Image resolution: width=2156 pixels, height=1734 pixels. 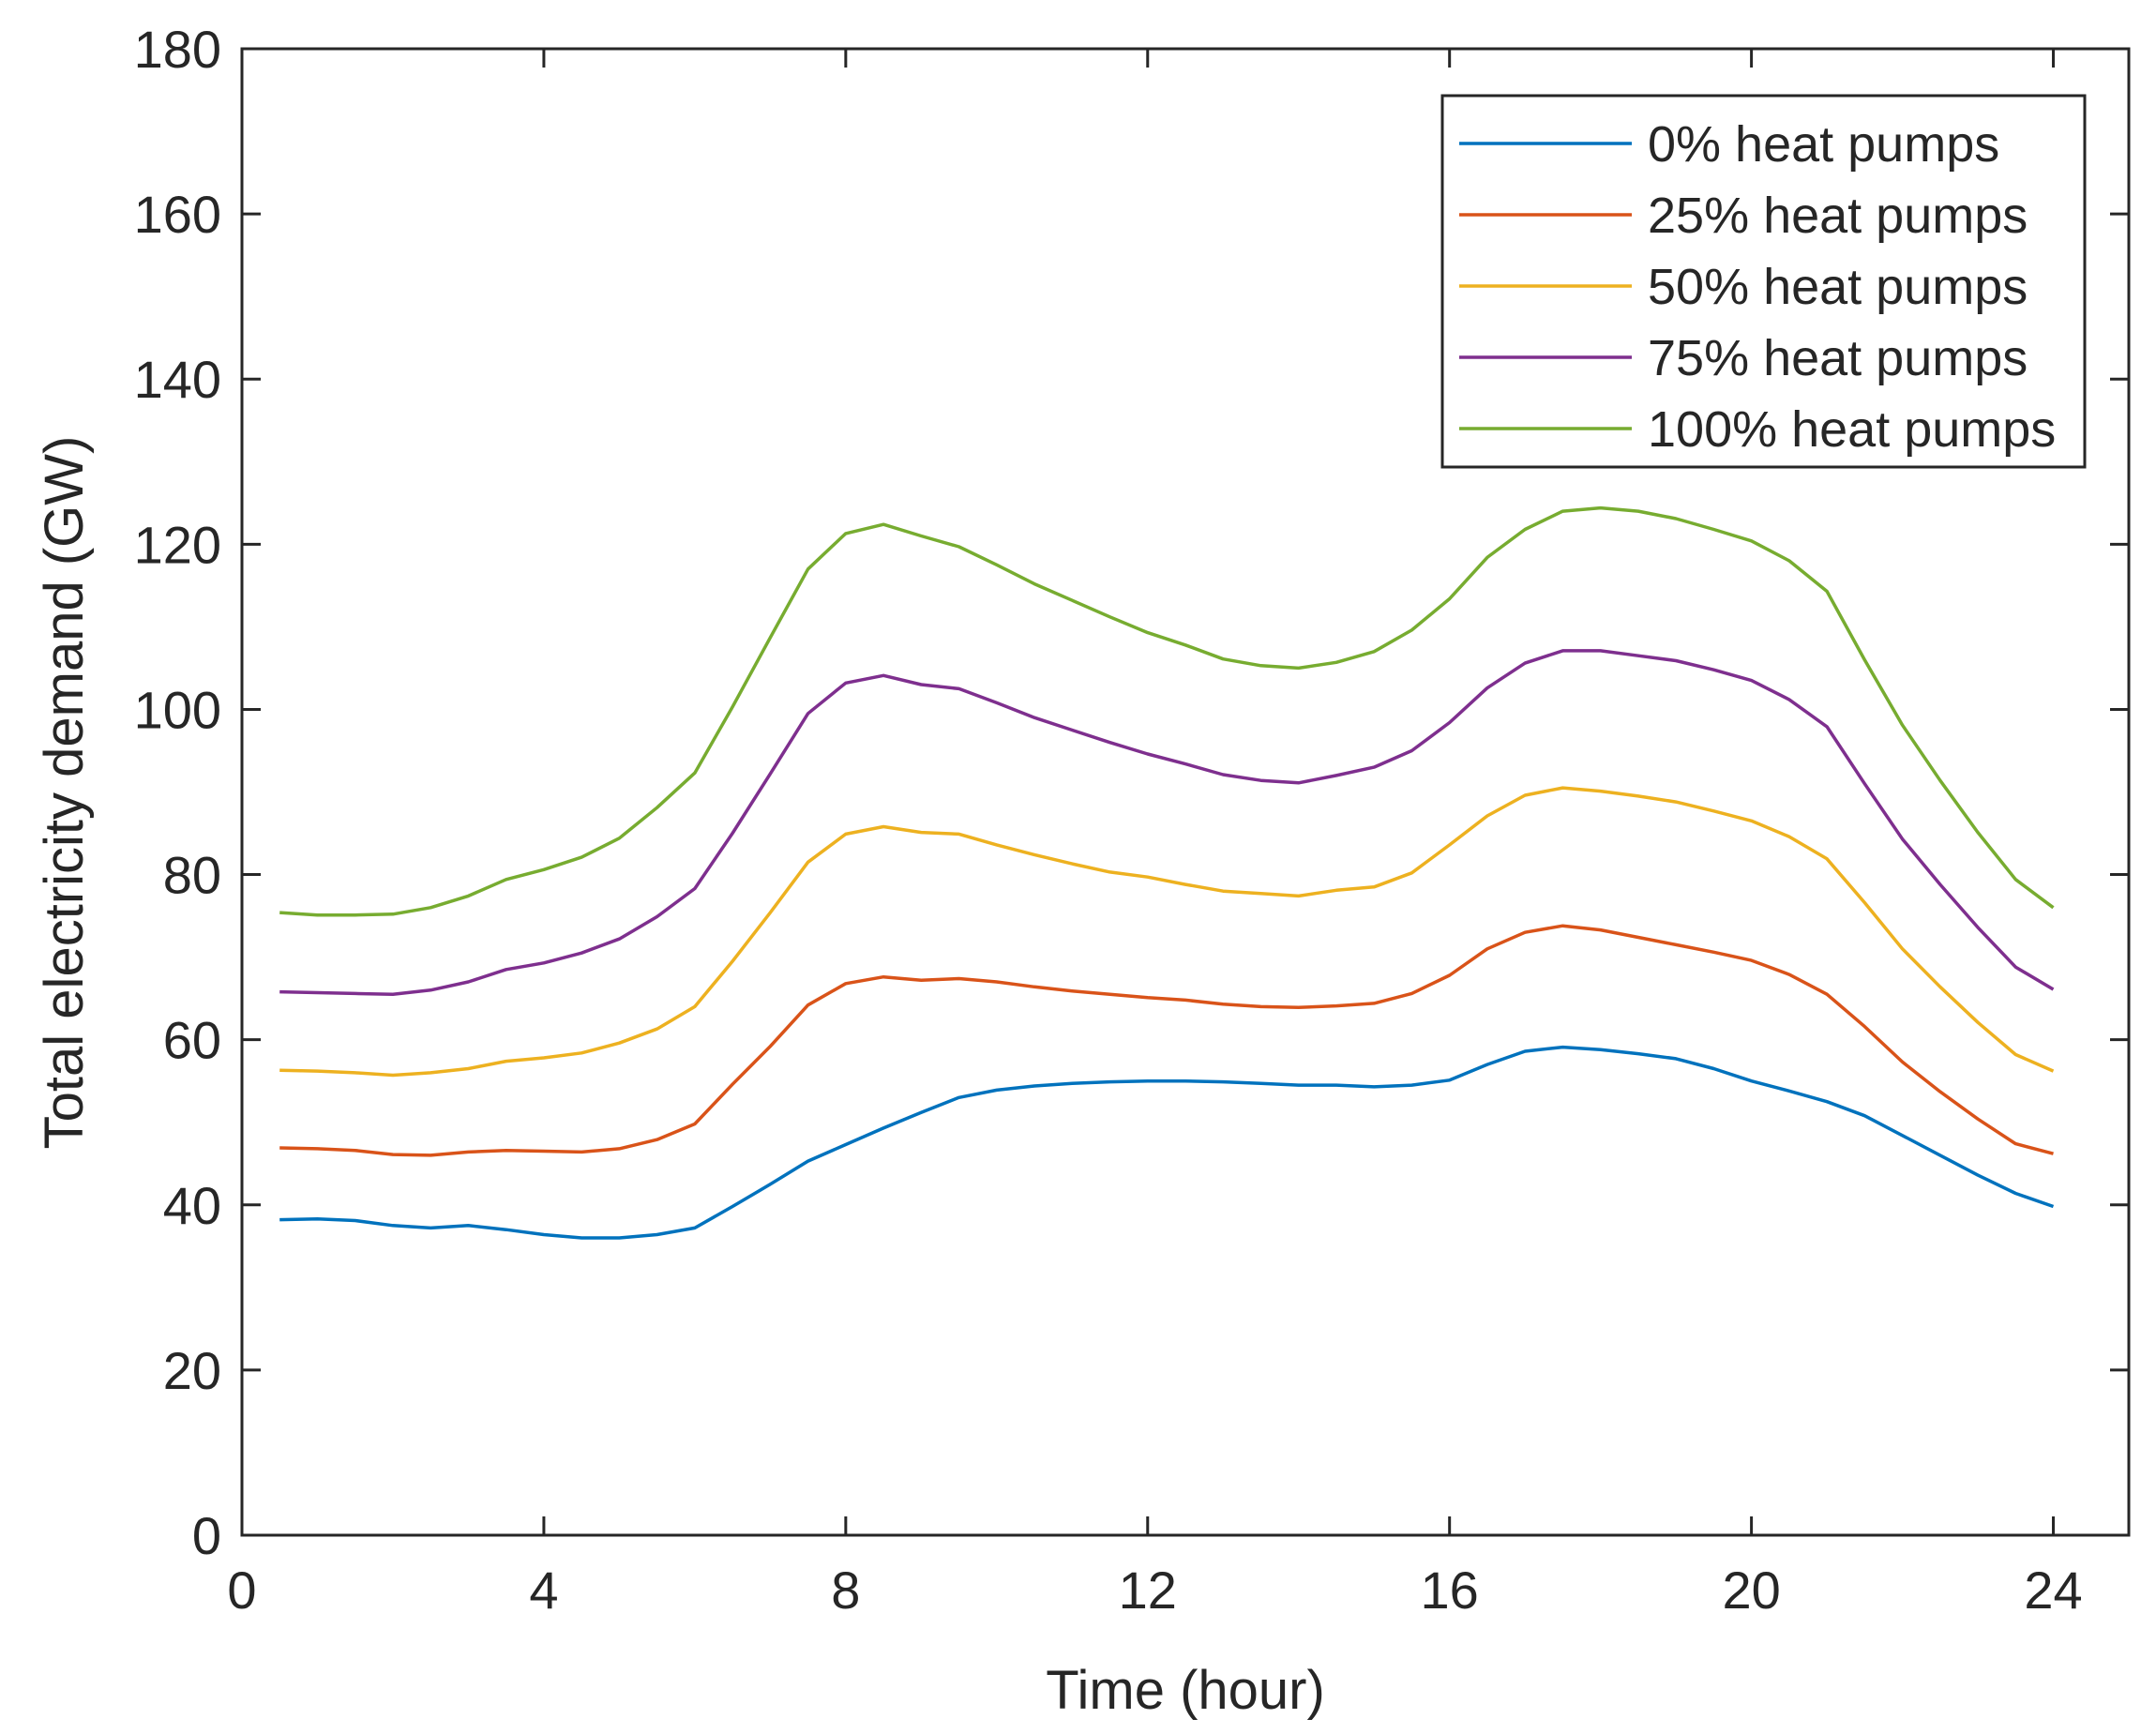 I want to click on legend-label-1: 25% heat pumps, so click(x=1838, y=216).